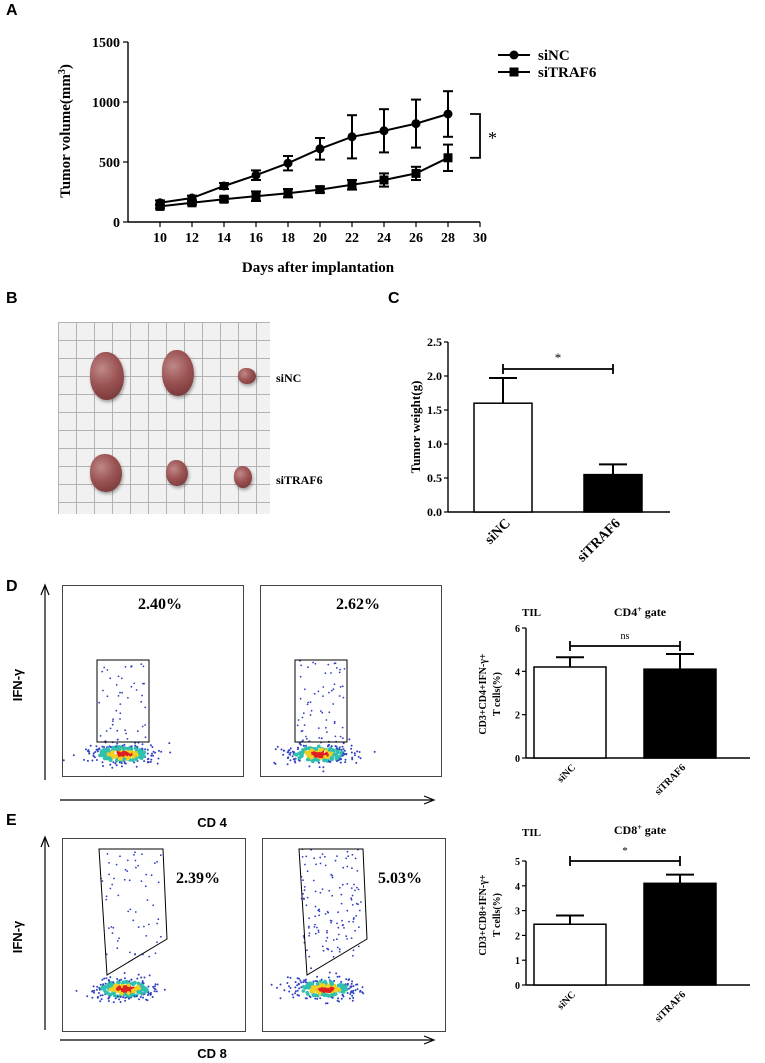 The image size is (765, 1063). Describe the element at coordinates (12, 298) in the screenshot. I see `panel-label-b: B` at that location.